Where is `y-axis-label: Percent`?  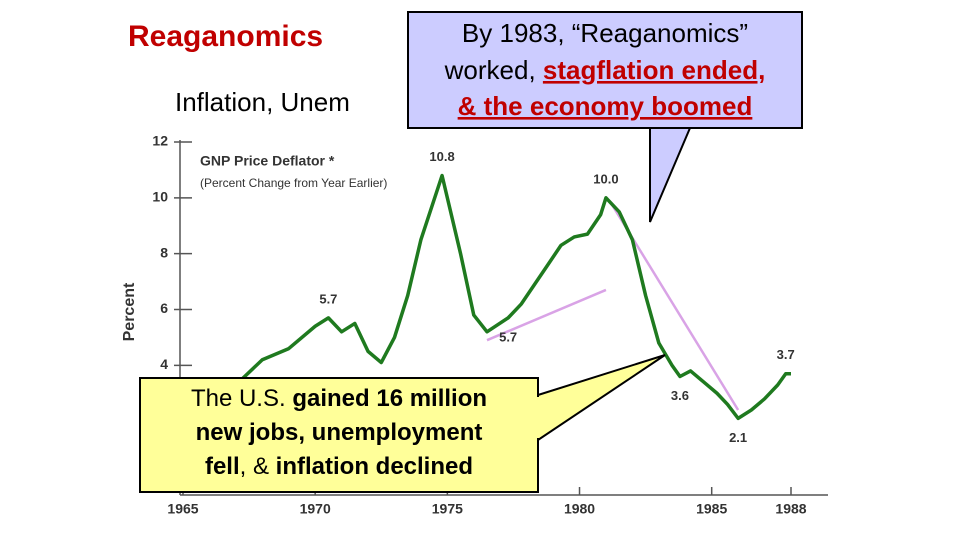
y-axis-label: Percent is located at coordinates (129, 311).